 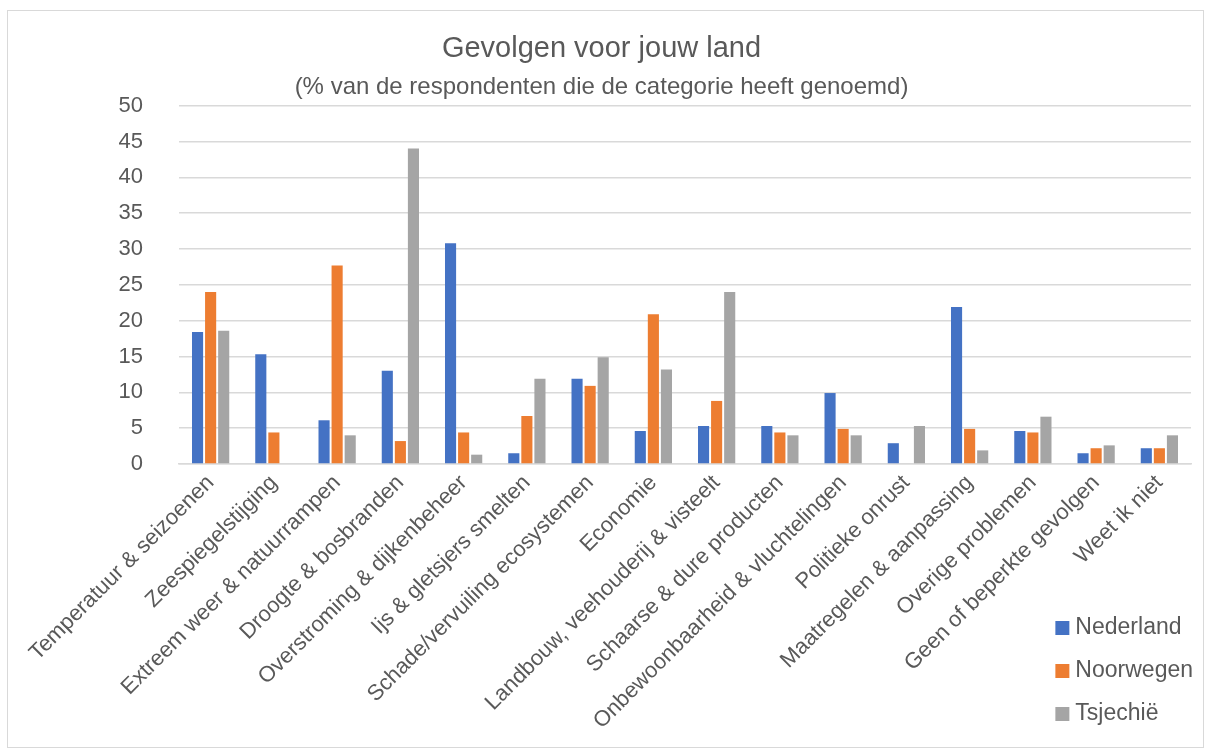 What do you see at coordinates (1128, 626) in the screenshot?
I see `legend-label: Nederland` at bounding box center [1128, 626].